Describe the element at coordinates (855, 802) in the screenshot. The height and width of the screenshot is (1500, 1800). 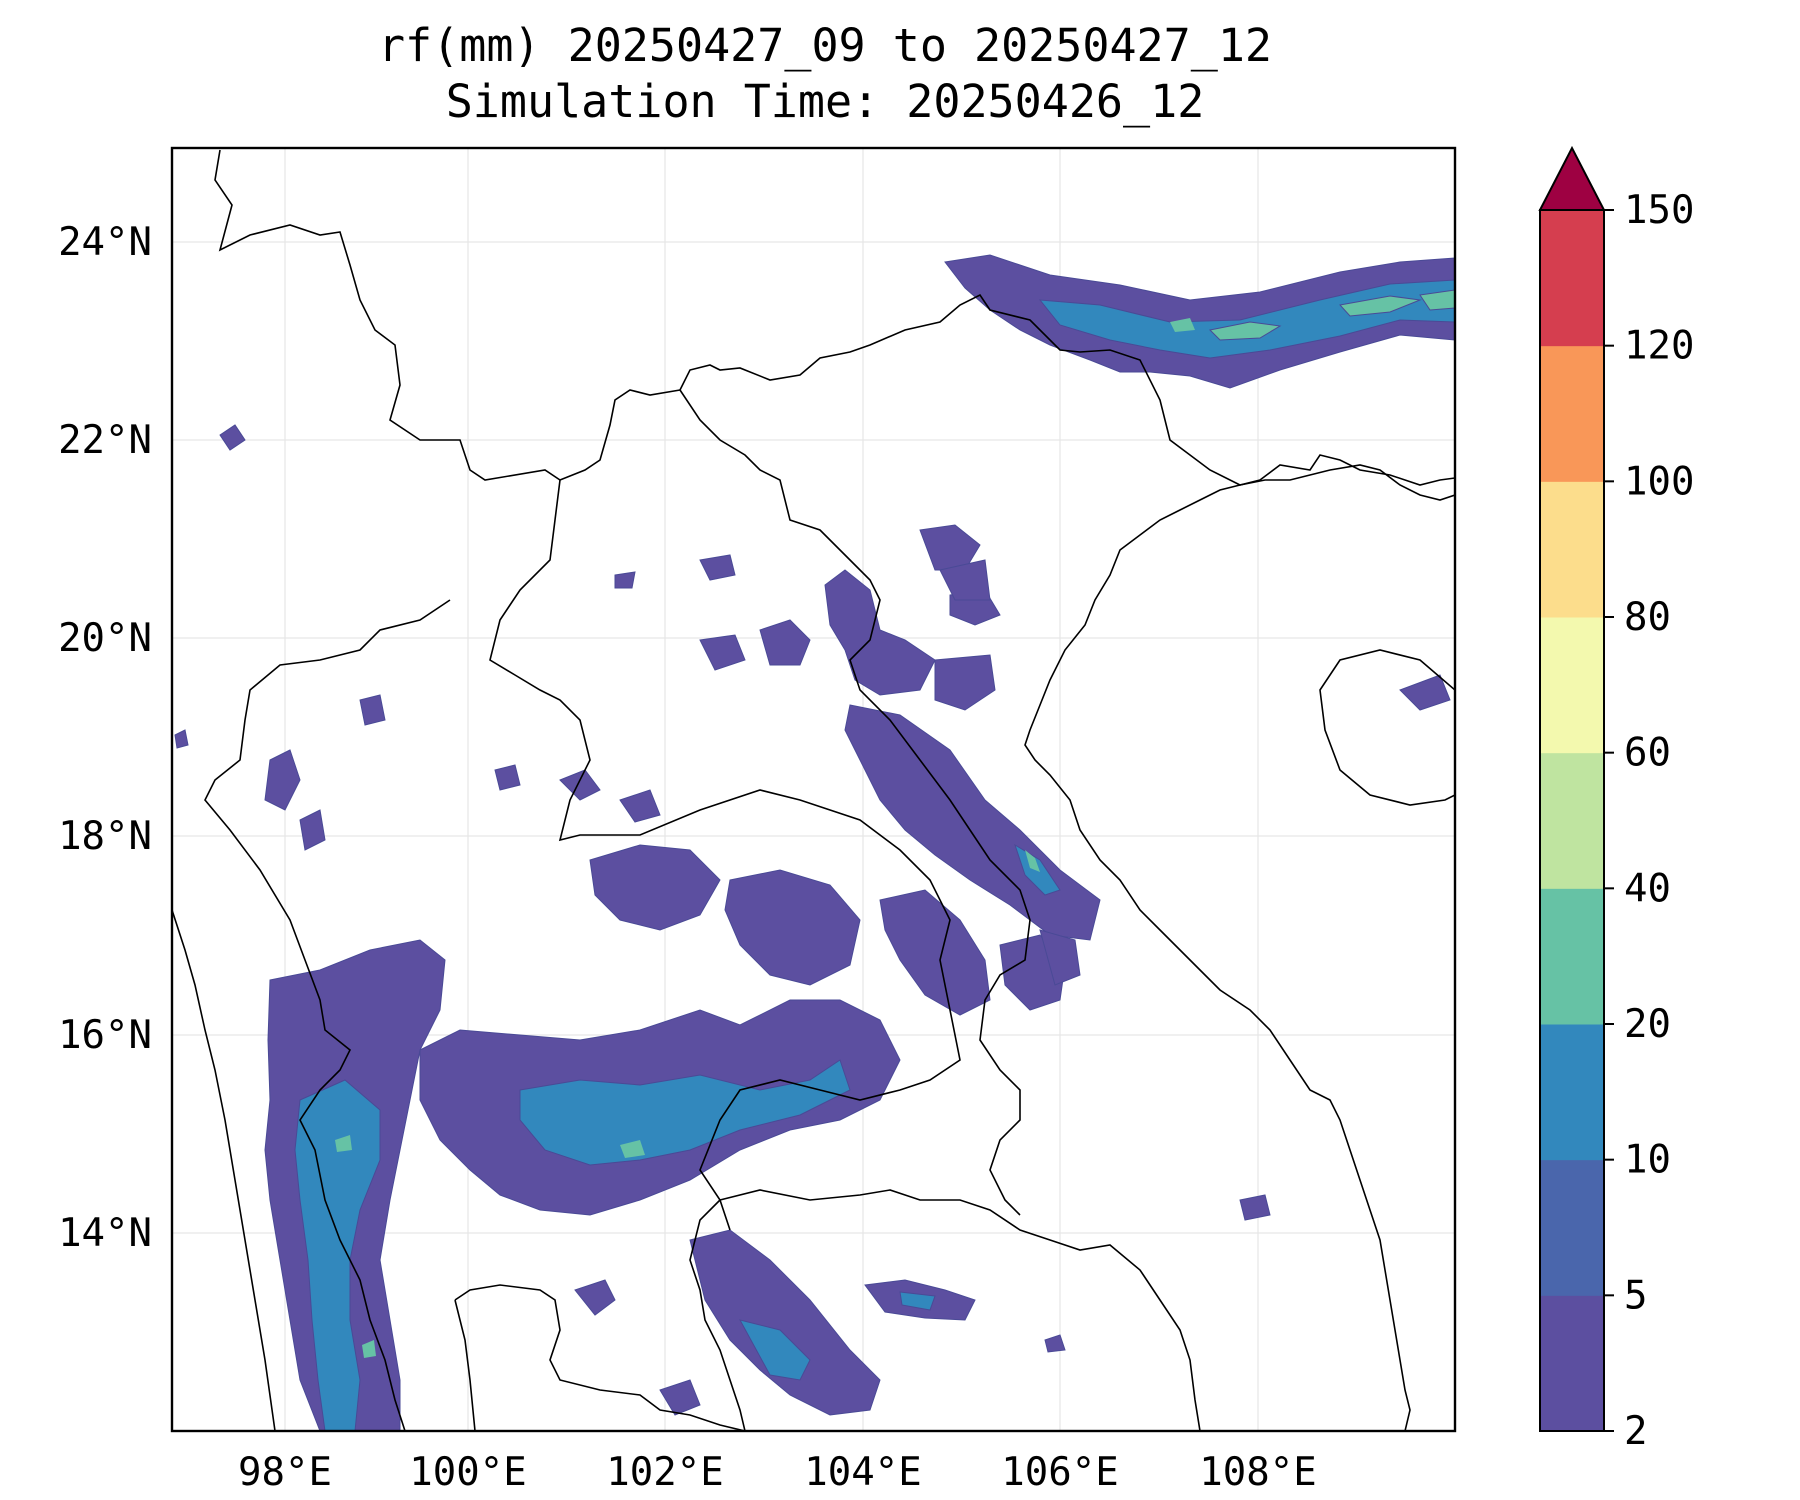
I see `border-laos-vietnam` at that location.